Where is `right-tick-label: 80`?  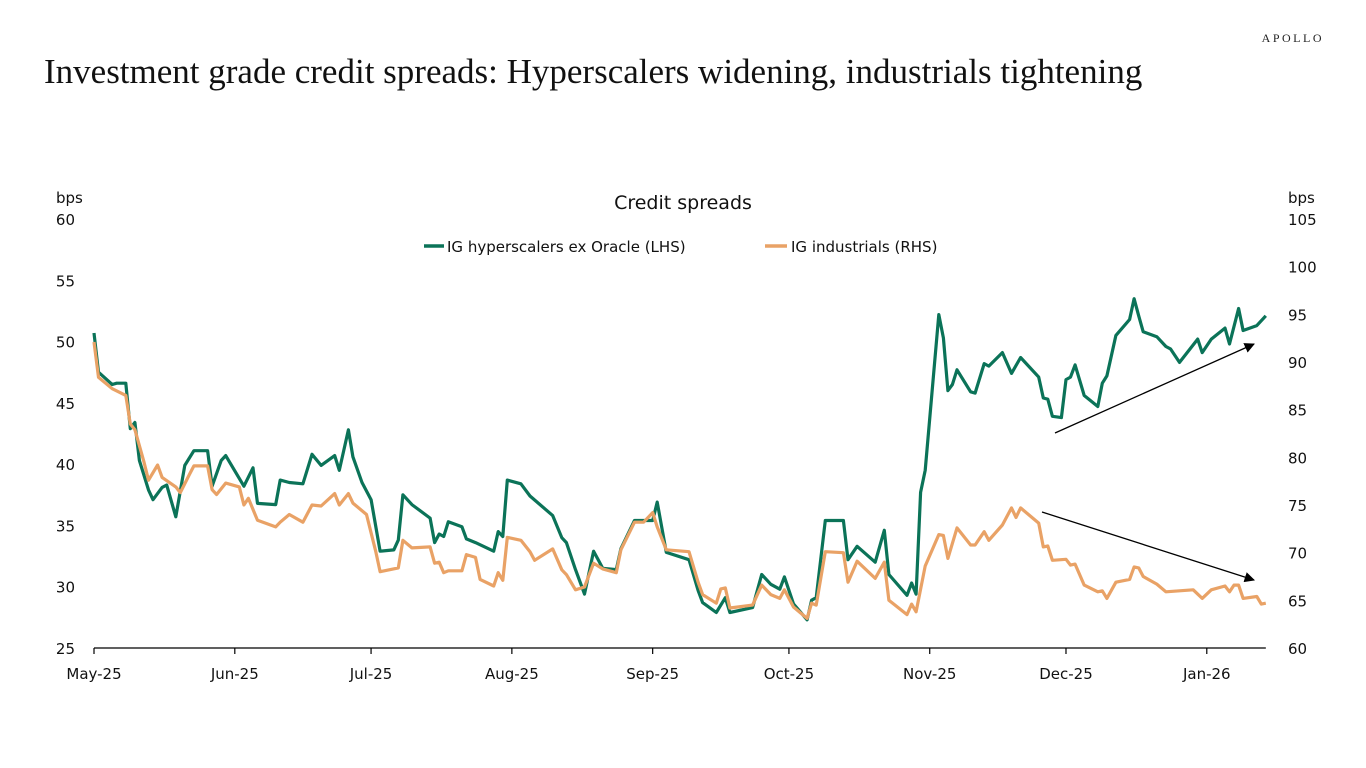 right-tick-label: 80 is located at coordinates (1297, 458).